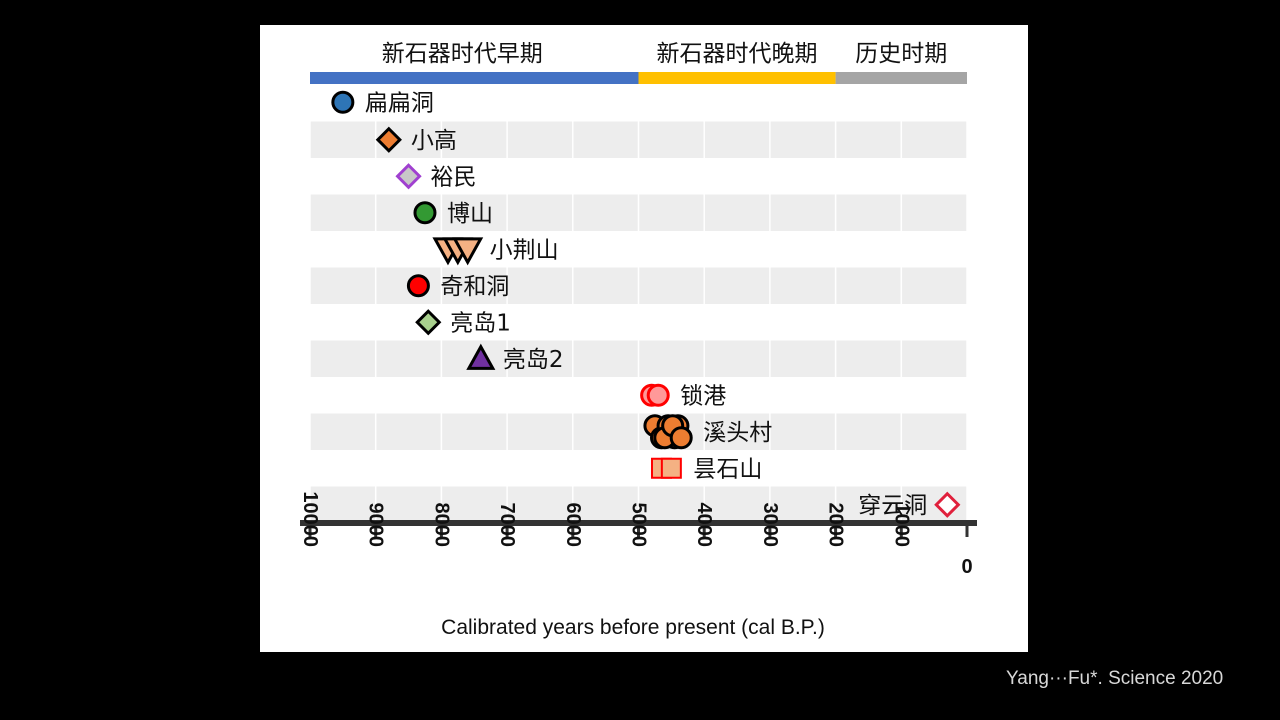  I want to click on site-label: 亮岛1, so click(480, 323).